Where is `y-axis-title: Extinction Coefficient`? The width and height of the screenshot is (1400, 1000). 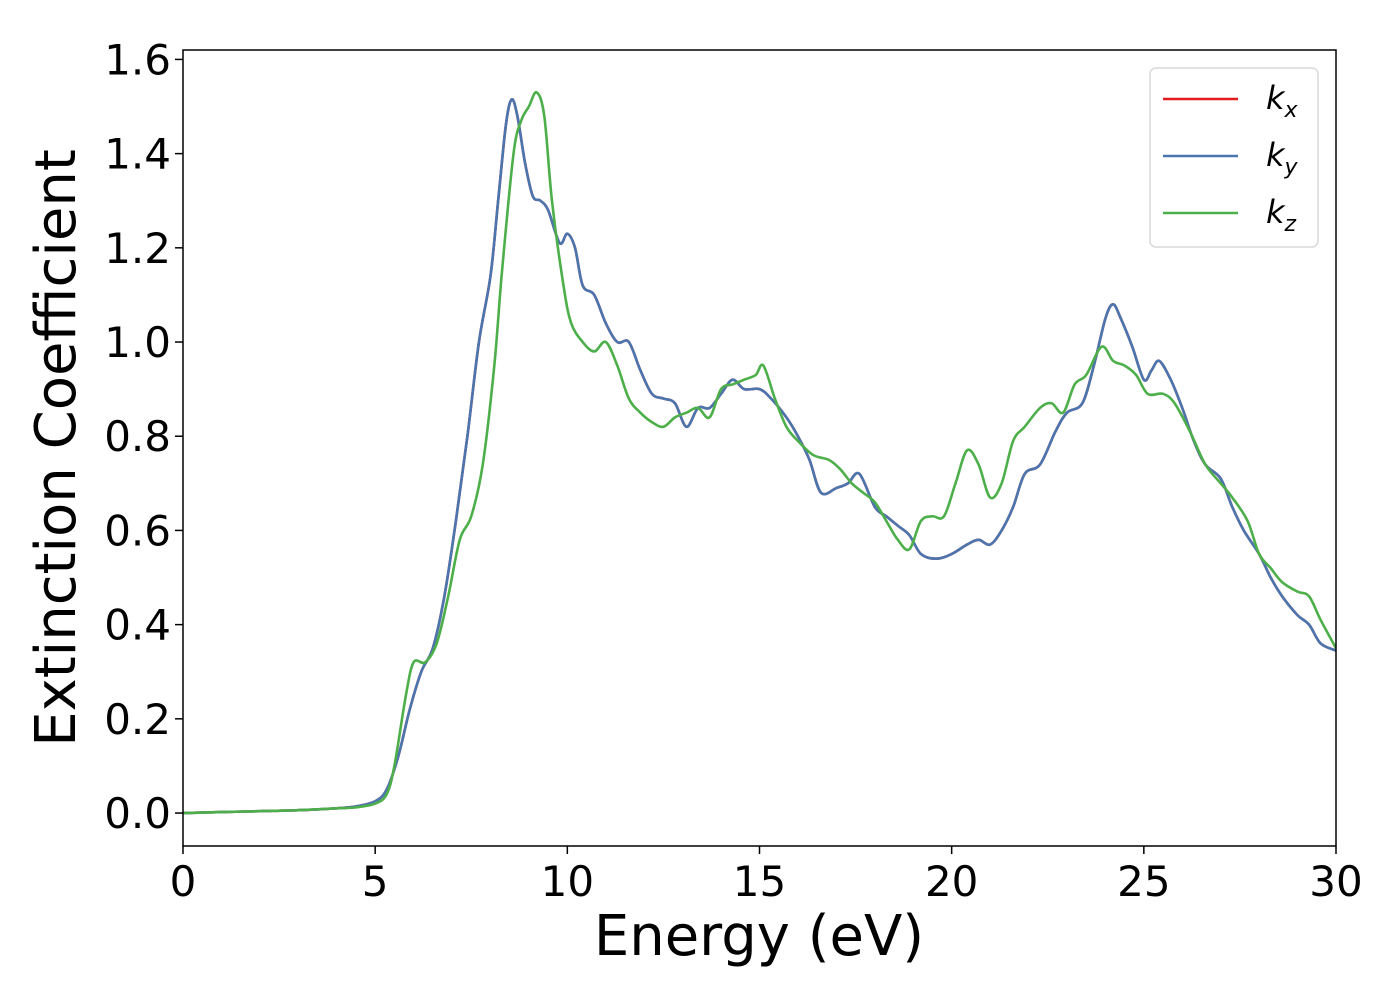 y-axis-title: Extinction Coefficient is located at coordinates (56, 448).